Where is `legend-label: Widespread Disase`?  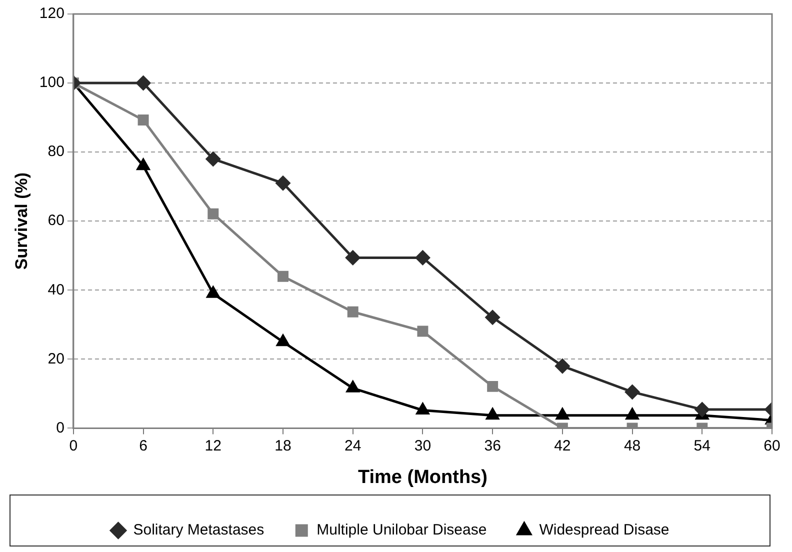 legend-label: Widespread Disase is located at coordinates (604, 530).